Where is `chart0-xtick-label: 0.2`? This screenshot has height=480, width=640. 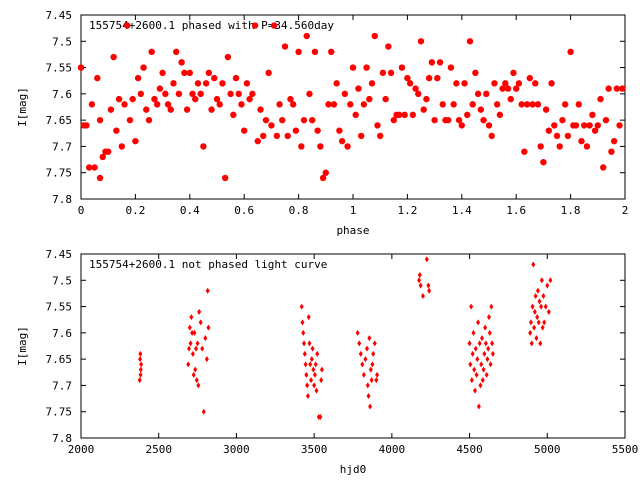
chart0-xtick-label: 0.2 is located at coordinates (135, 210).